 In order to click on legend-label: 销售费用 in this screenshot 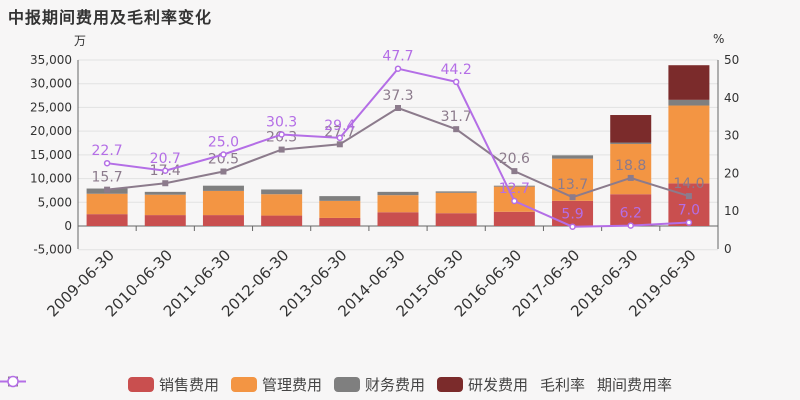, I will do `click(188, 385)`.